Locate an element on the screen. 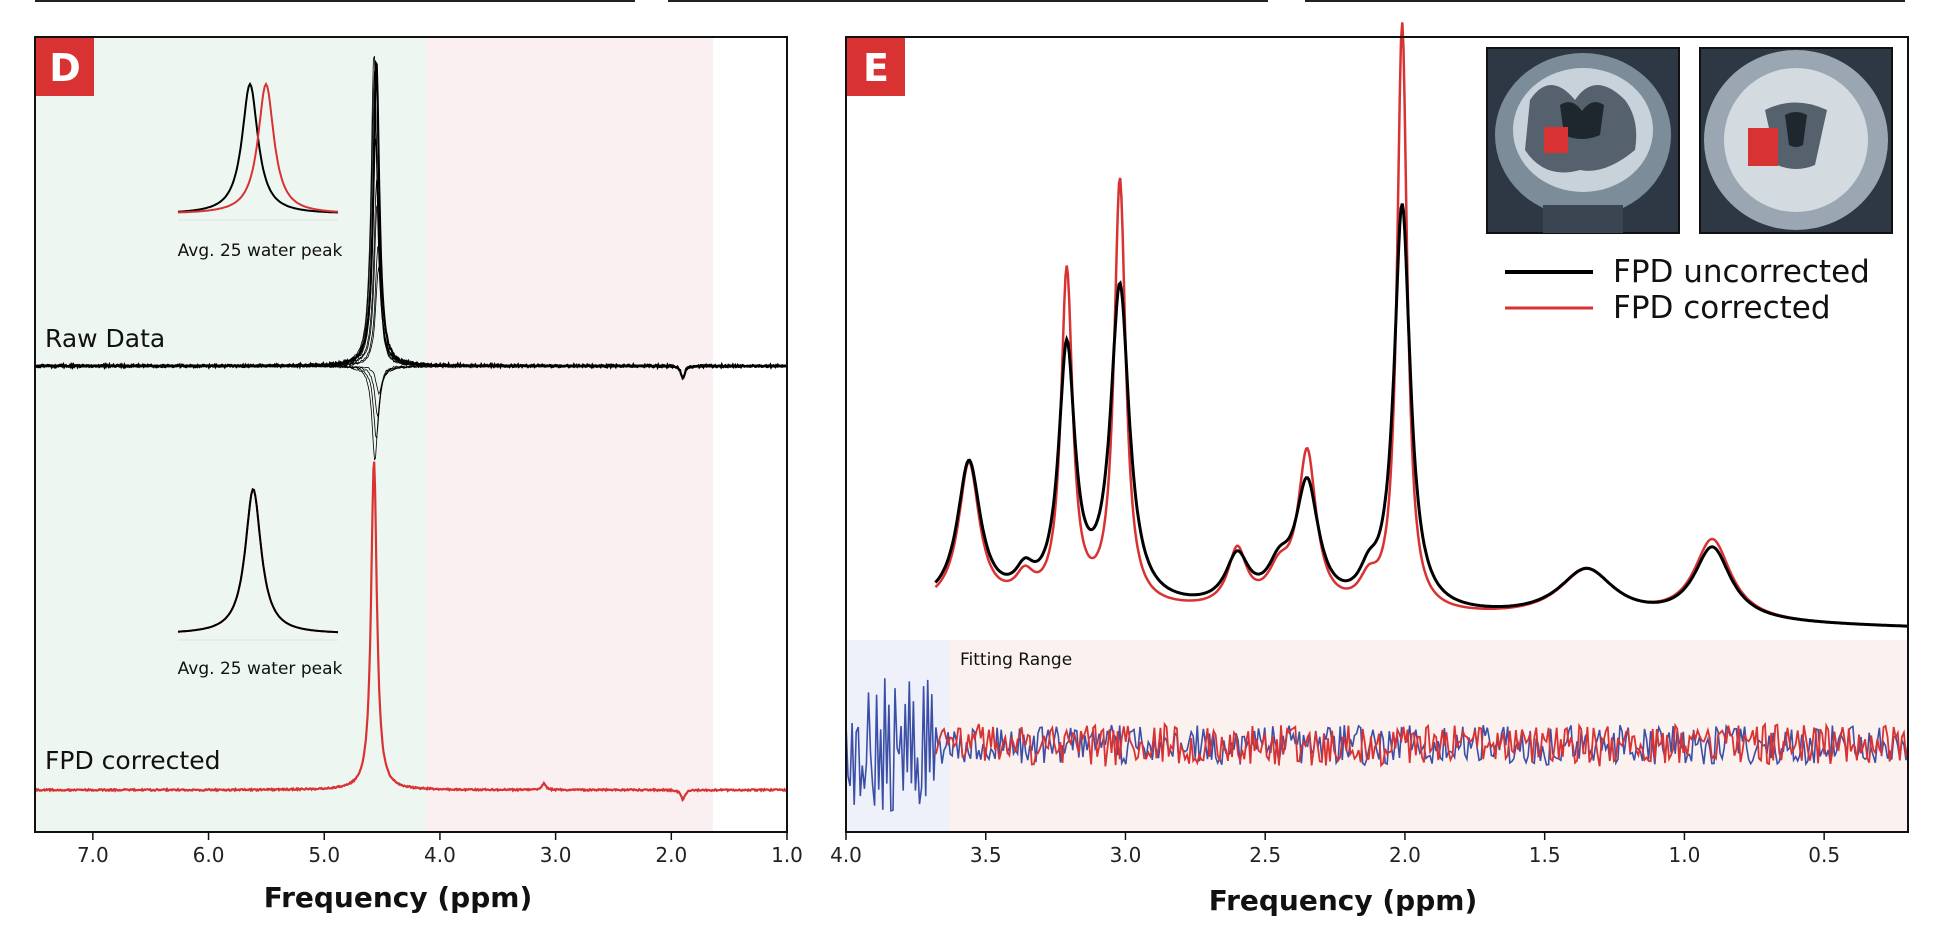 This screenshot has width=1950, height=940. raw-data-line is located at coordinates (411, 219).